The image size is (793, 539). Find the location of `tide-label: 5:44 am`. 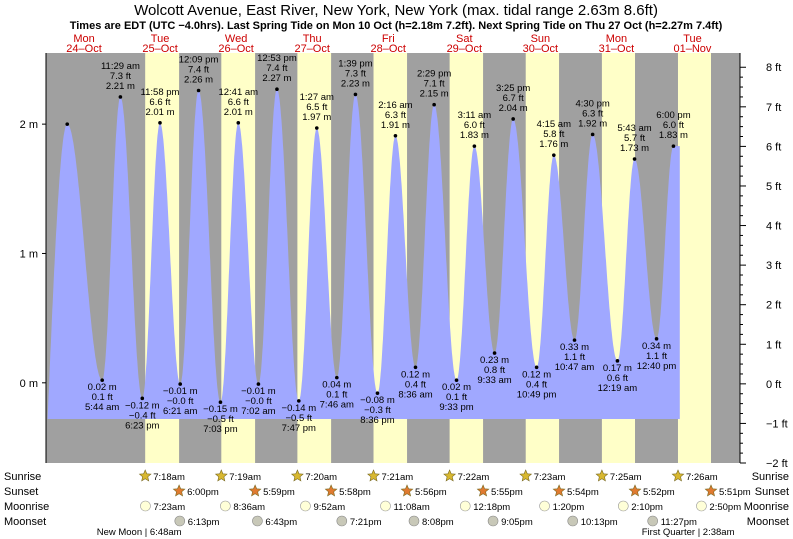

tide-label: 5:44 am is located at coordinates (102, 407).